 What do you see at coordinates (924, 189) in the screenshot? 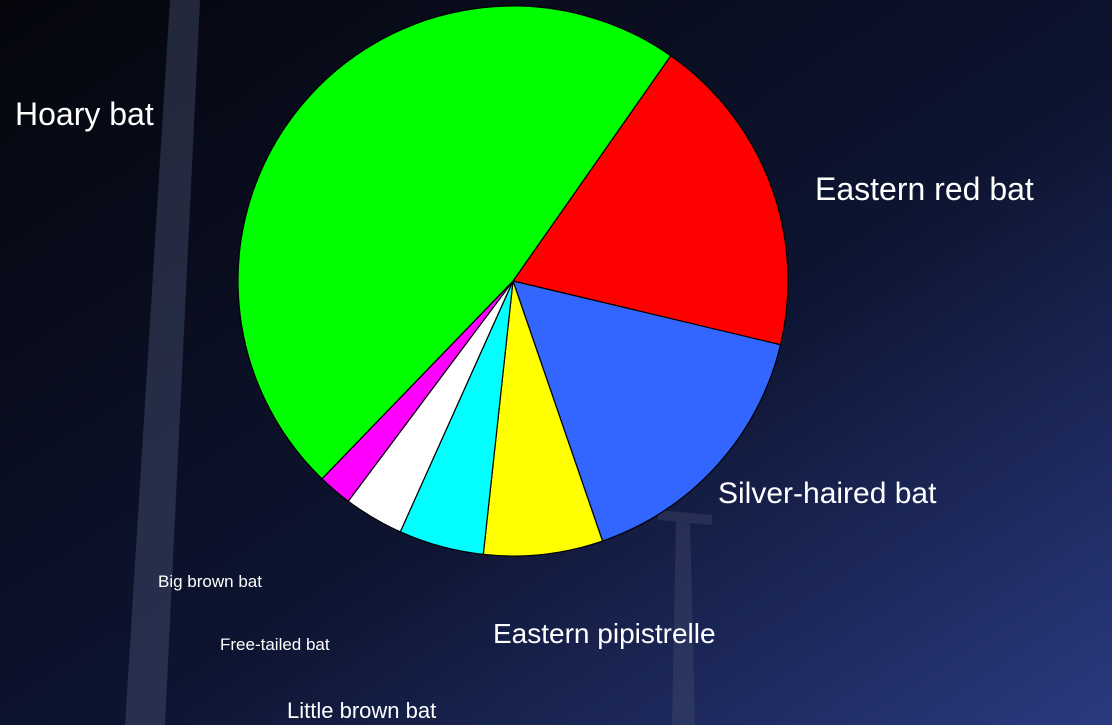
I see `slice-label: Eastern red bat` at bounding box center [924, 189].